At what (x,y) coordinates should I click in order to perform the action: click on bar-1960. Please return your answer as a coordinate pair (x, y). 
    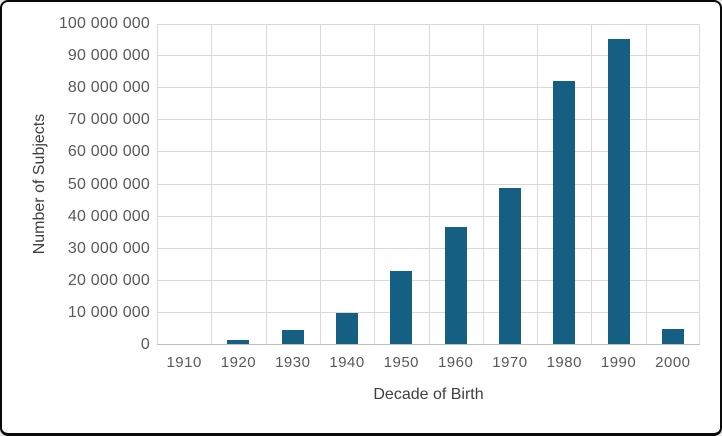
    Looking at the image, I should click on (455, 285).